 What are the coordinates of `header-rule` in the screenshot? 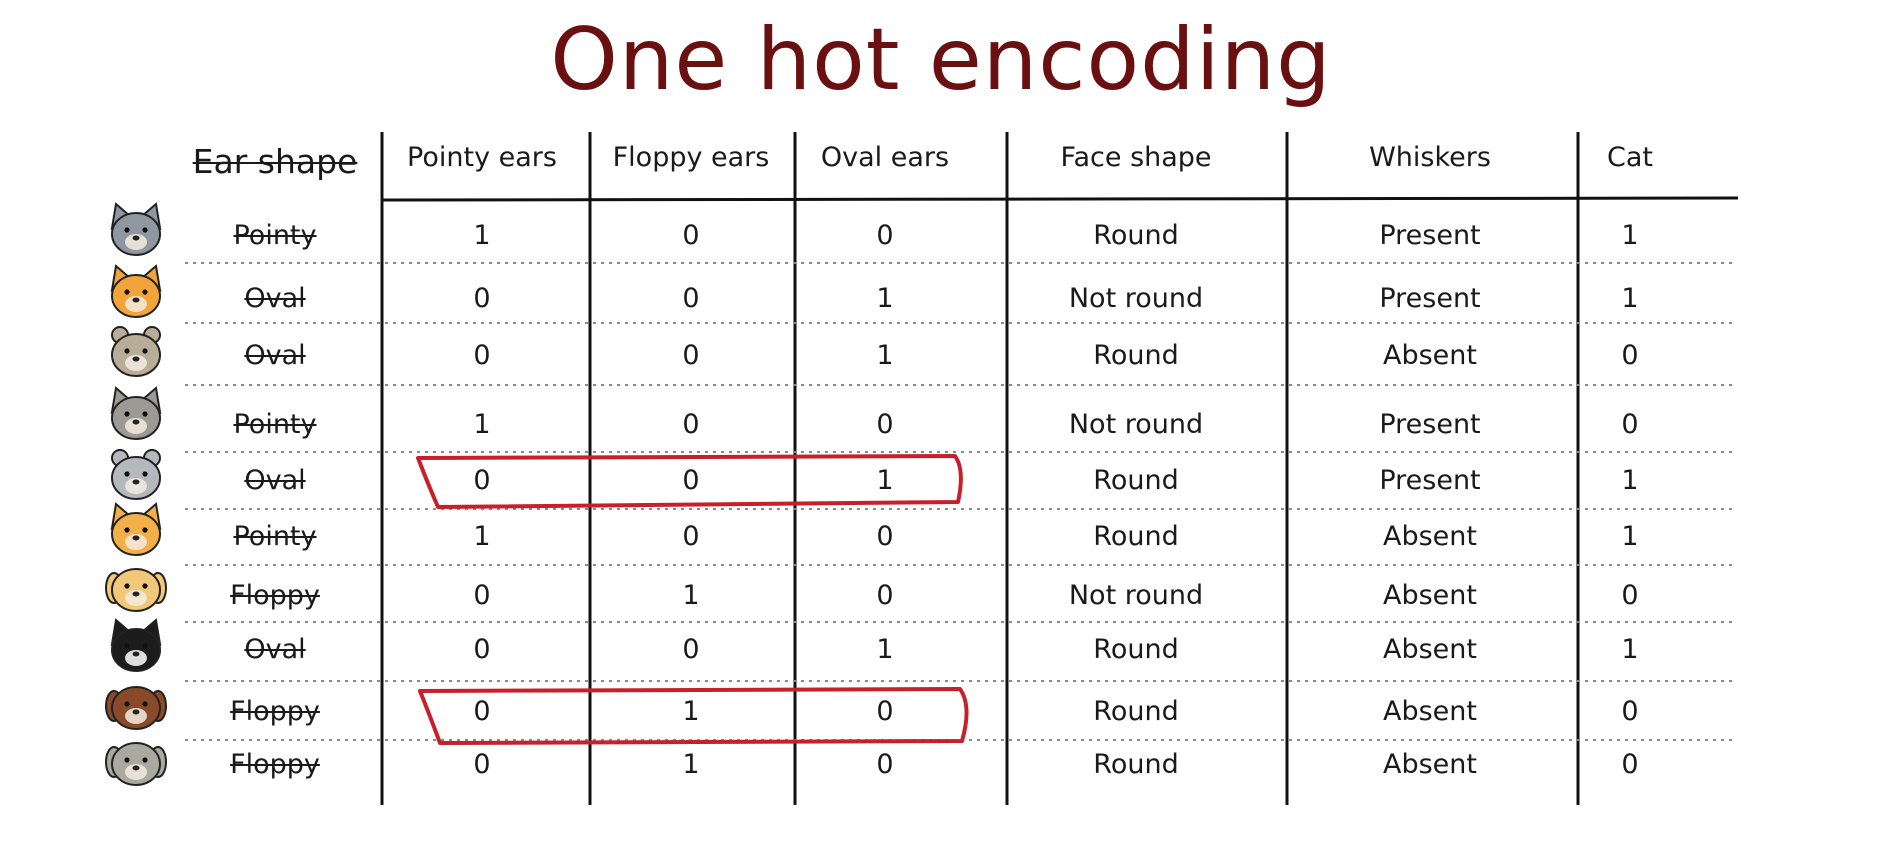 It's located at (1060, 199).